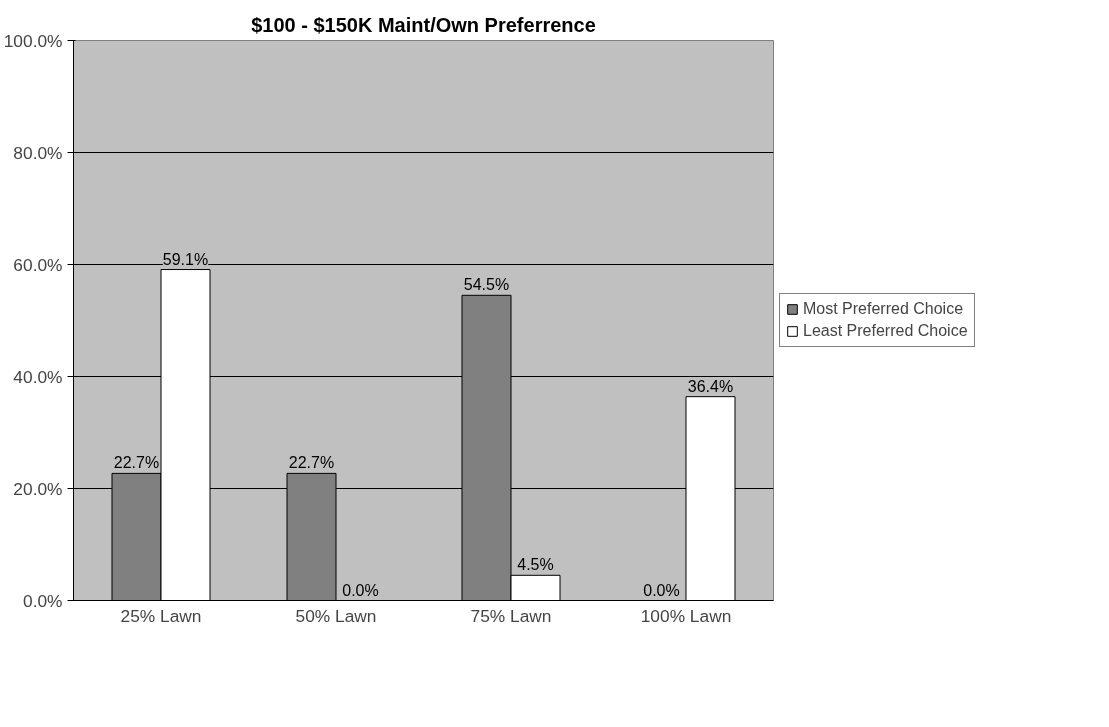  What do you see at coordinates (33, 40) in the screenshot?
I see `y-tick-label: 100.0%` at bounding box center [33, 40].